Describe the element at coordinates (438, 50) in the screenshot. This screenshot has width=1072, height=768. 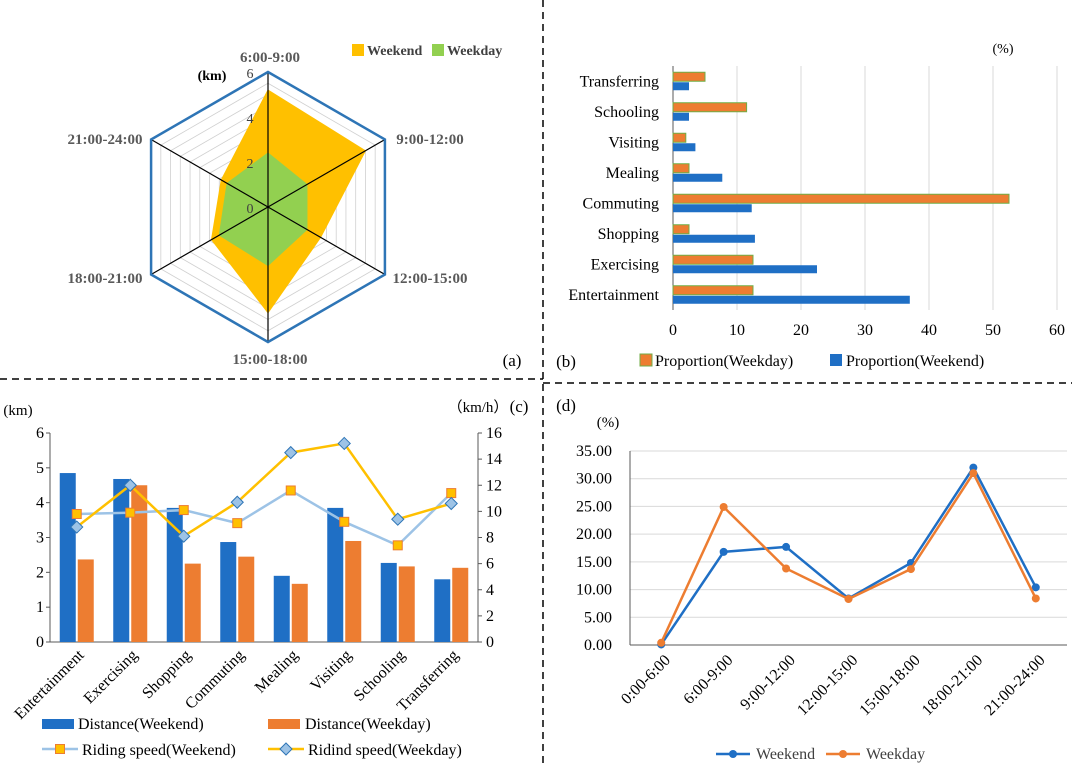
I see `legend-swatch-weekday` at that location.